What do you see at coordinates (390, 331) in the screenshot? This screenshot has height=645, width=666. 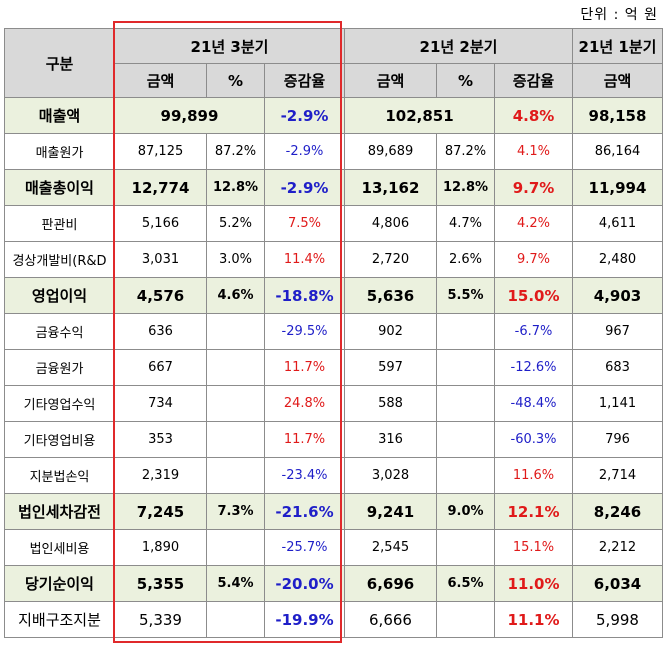 I see `q2-amount: 902` at bounding box center [390, 331].